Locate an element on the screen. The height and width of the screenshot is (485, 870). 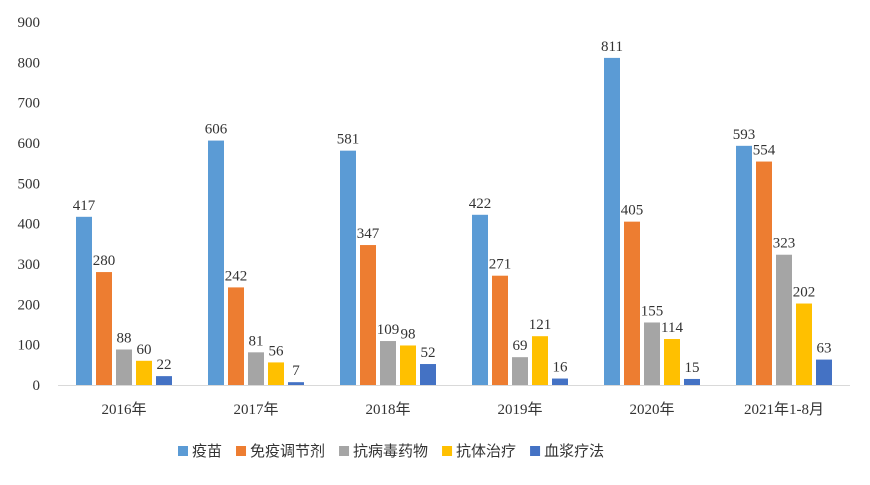
legend: 疫苗 免疫调节剂 抗病毒药物 抗体治疗 血浆疗法 is located at coordinates (391, 451).